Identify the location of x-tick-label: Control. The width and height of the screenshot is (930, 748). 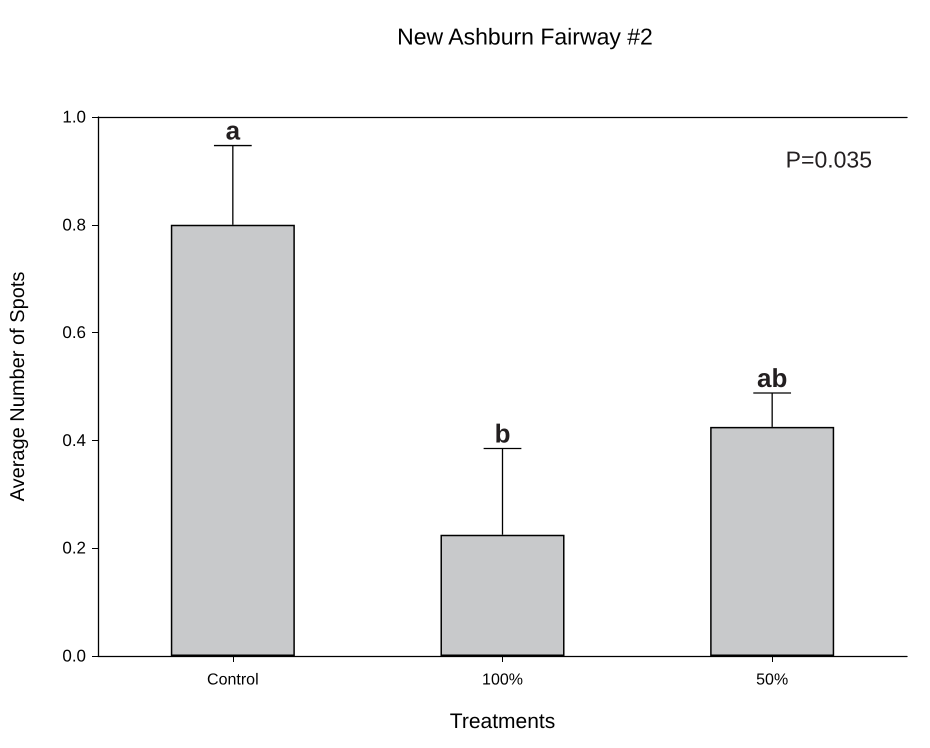
(233, 680).